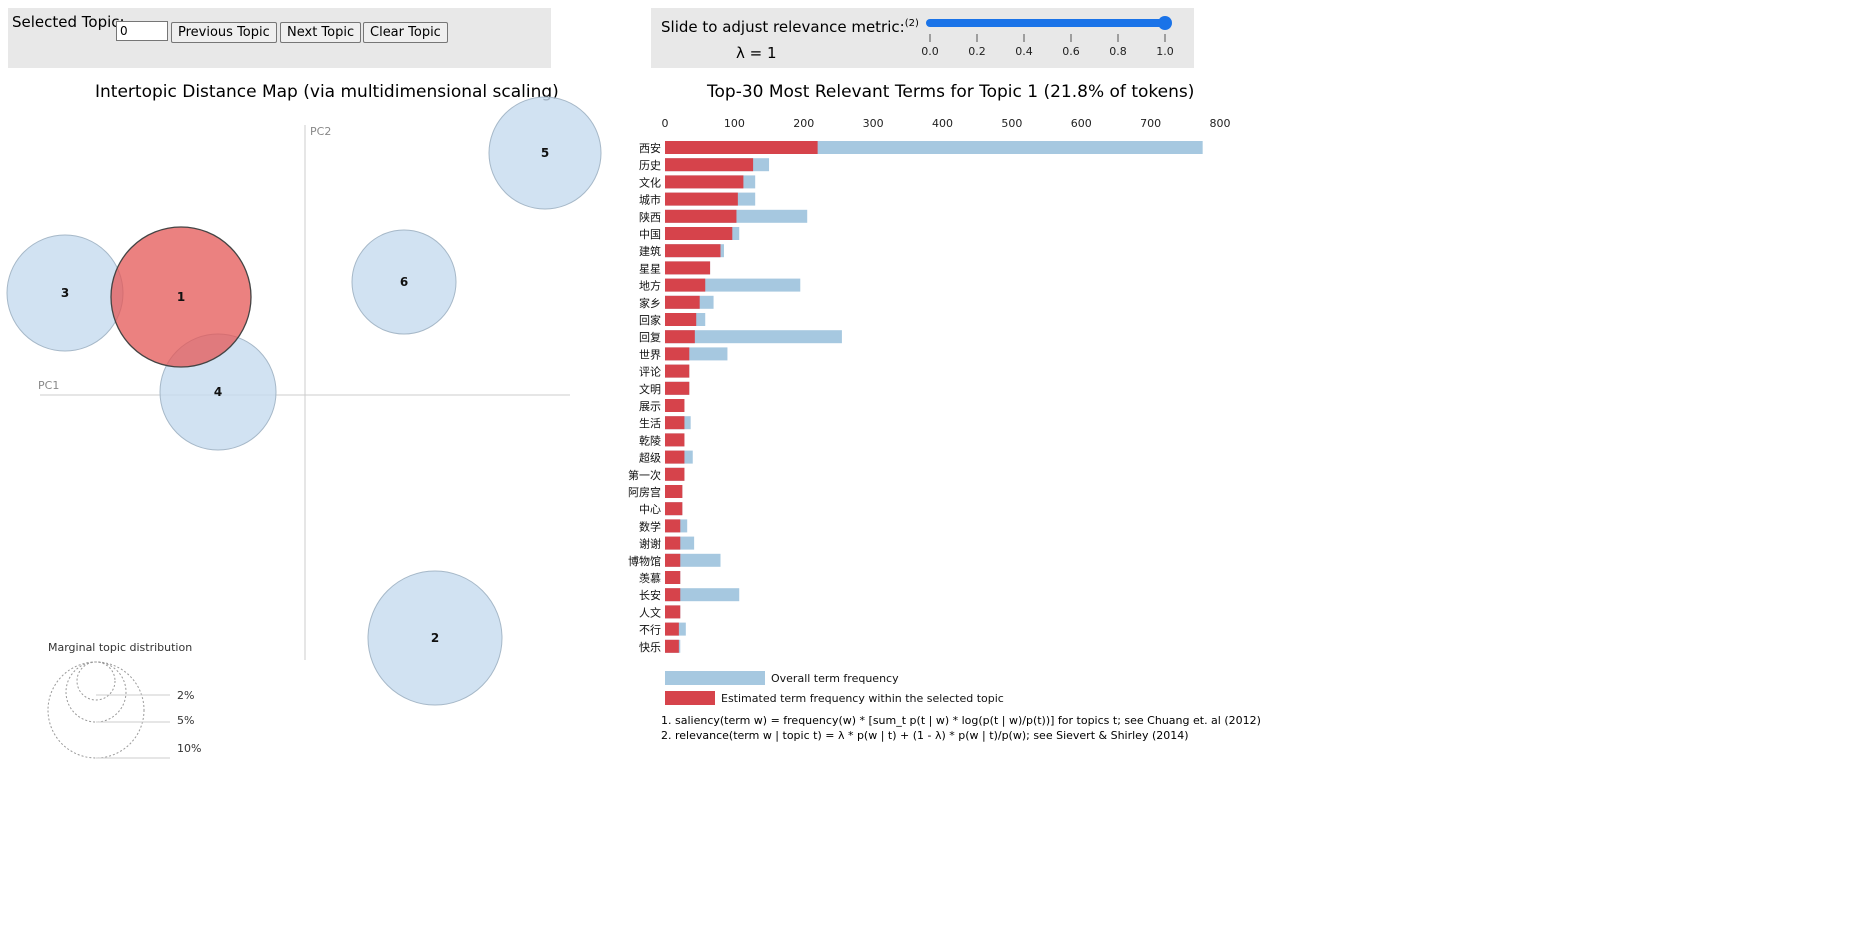 This screenshot has width=1872, height=935. What do you see at coordinates (218, 392) in the screenshot?
I see `topic-label-4: 4` at bounding box center [218, 392].